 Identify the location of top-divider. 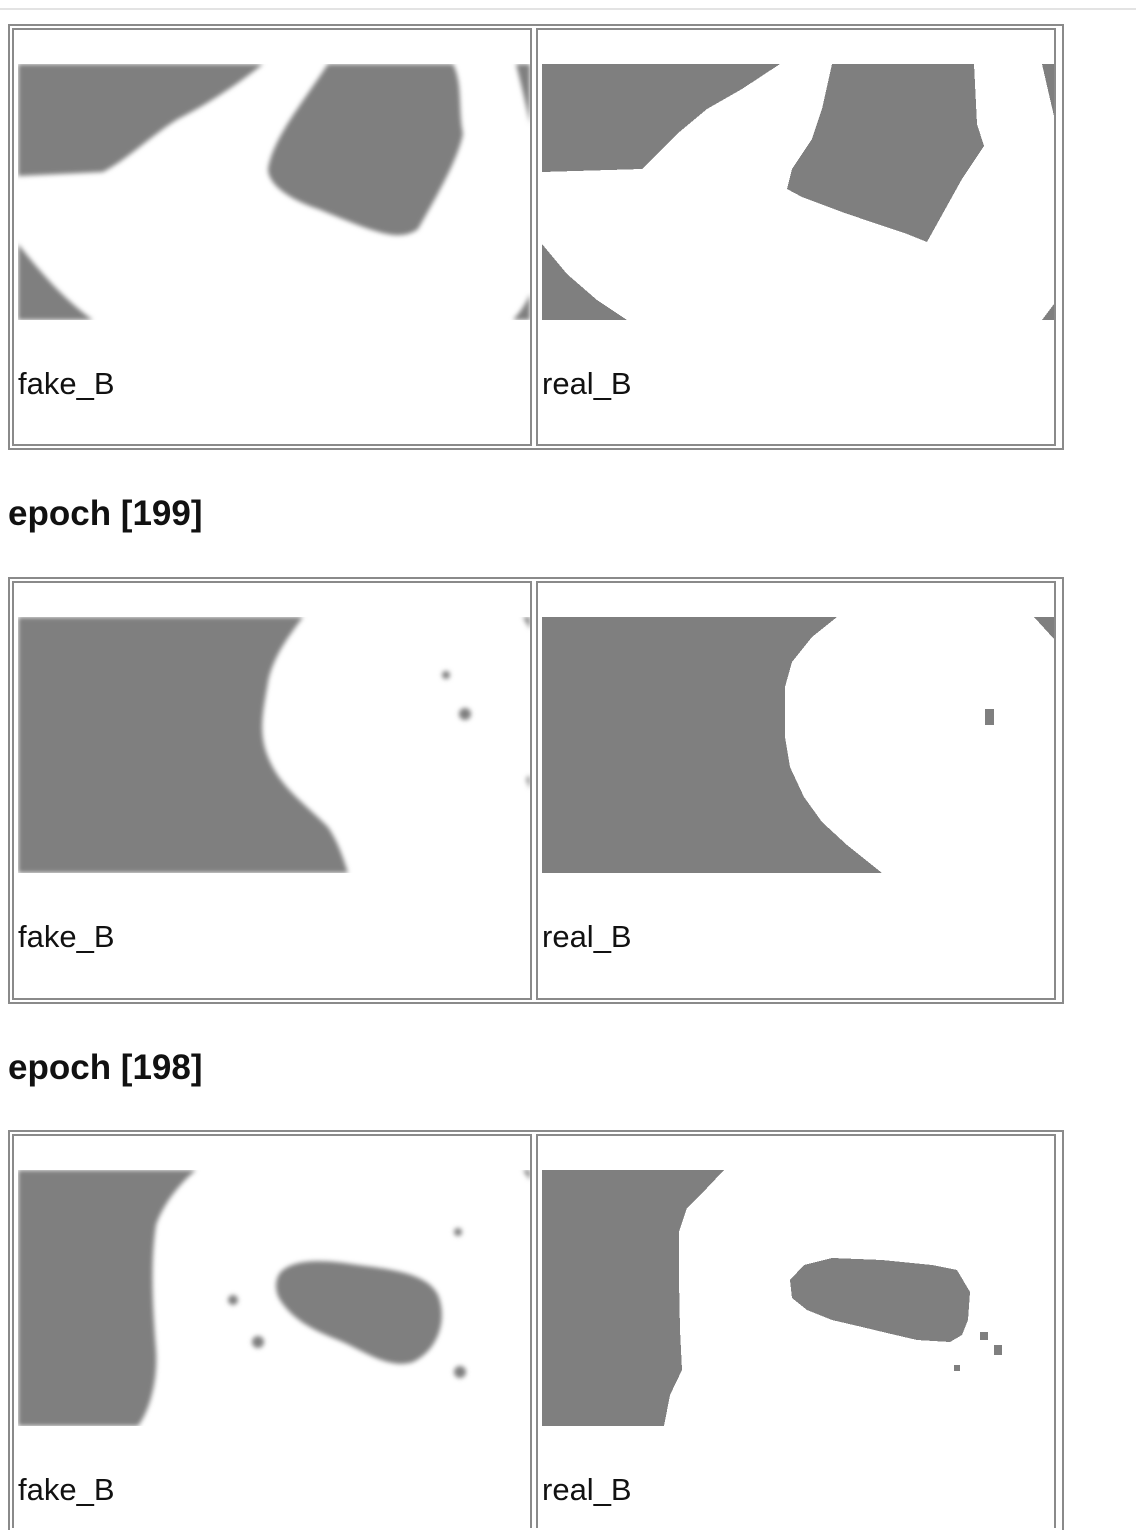
(568, 9).